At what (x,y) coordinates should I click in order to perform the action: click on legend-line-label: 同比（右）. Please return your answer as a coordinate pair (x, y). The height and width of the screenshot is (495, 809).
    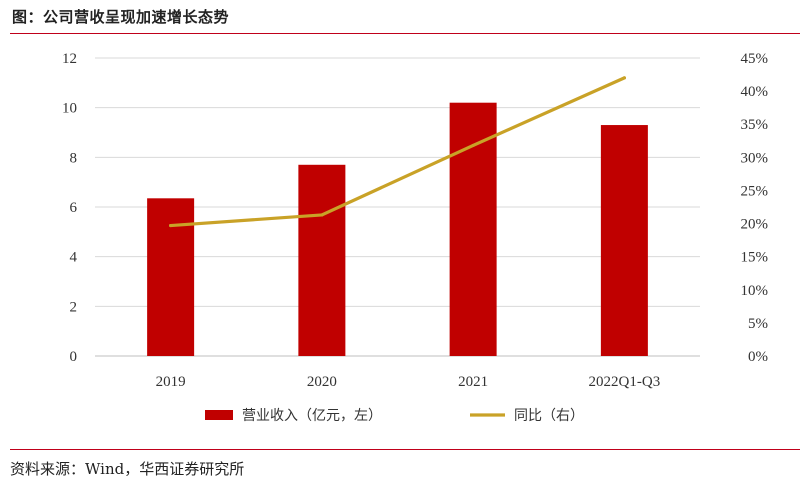
    Looking at the image, I should click on (549, 416).